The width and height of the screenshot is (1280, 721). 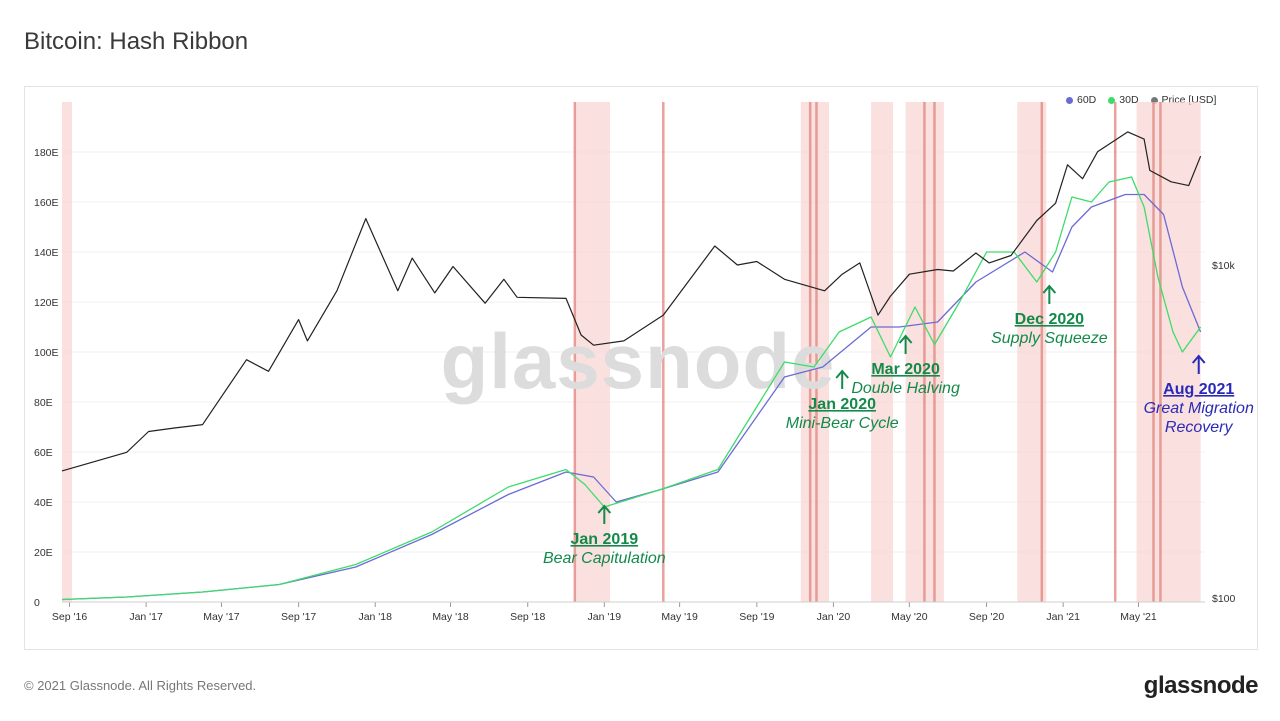 What do you see at coordinates (605, 617) in the screenshot?
I see `x-tick-label: Jan '19` at bounding box center [605, 617].